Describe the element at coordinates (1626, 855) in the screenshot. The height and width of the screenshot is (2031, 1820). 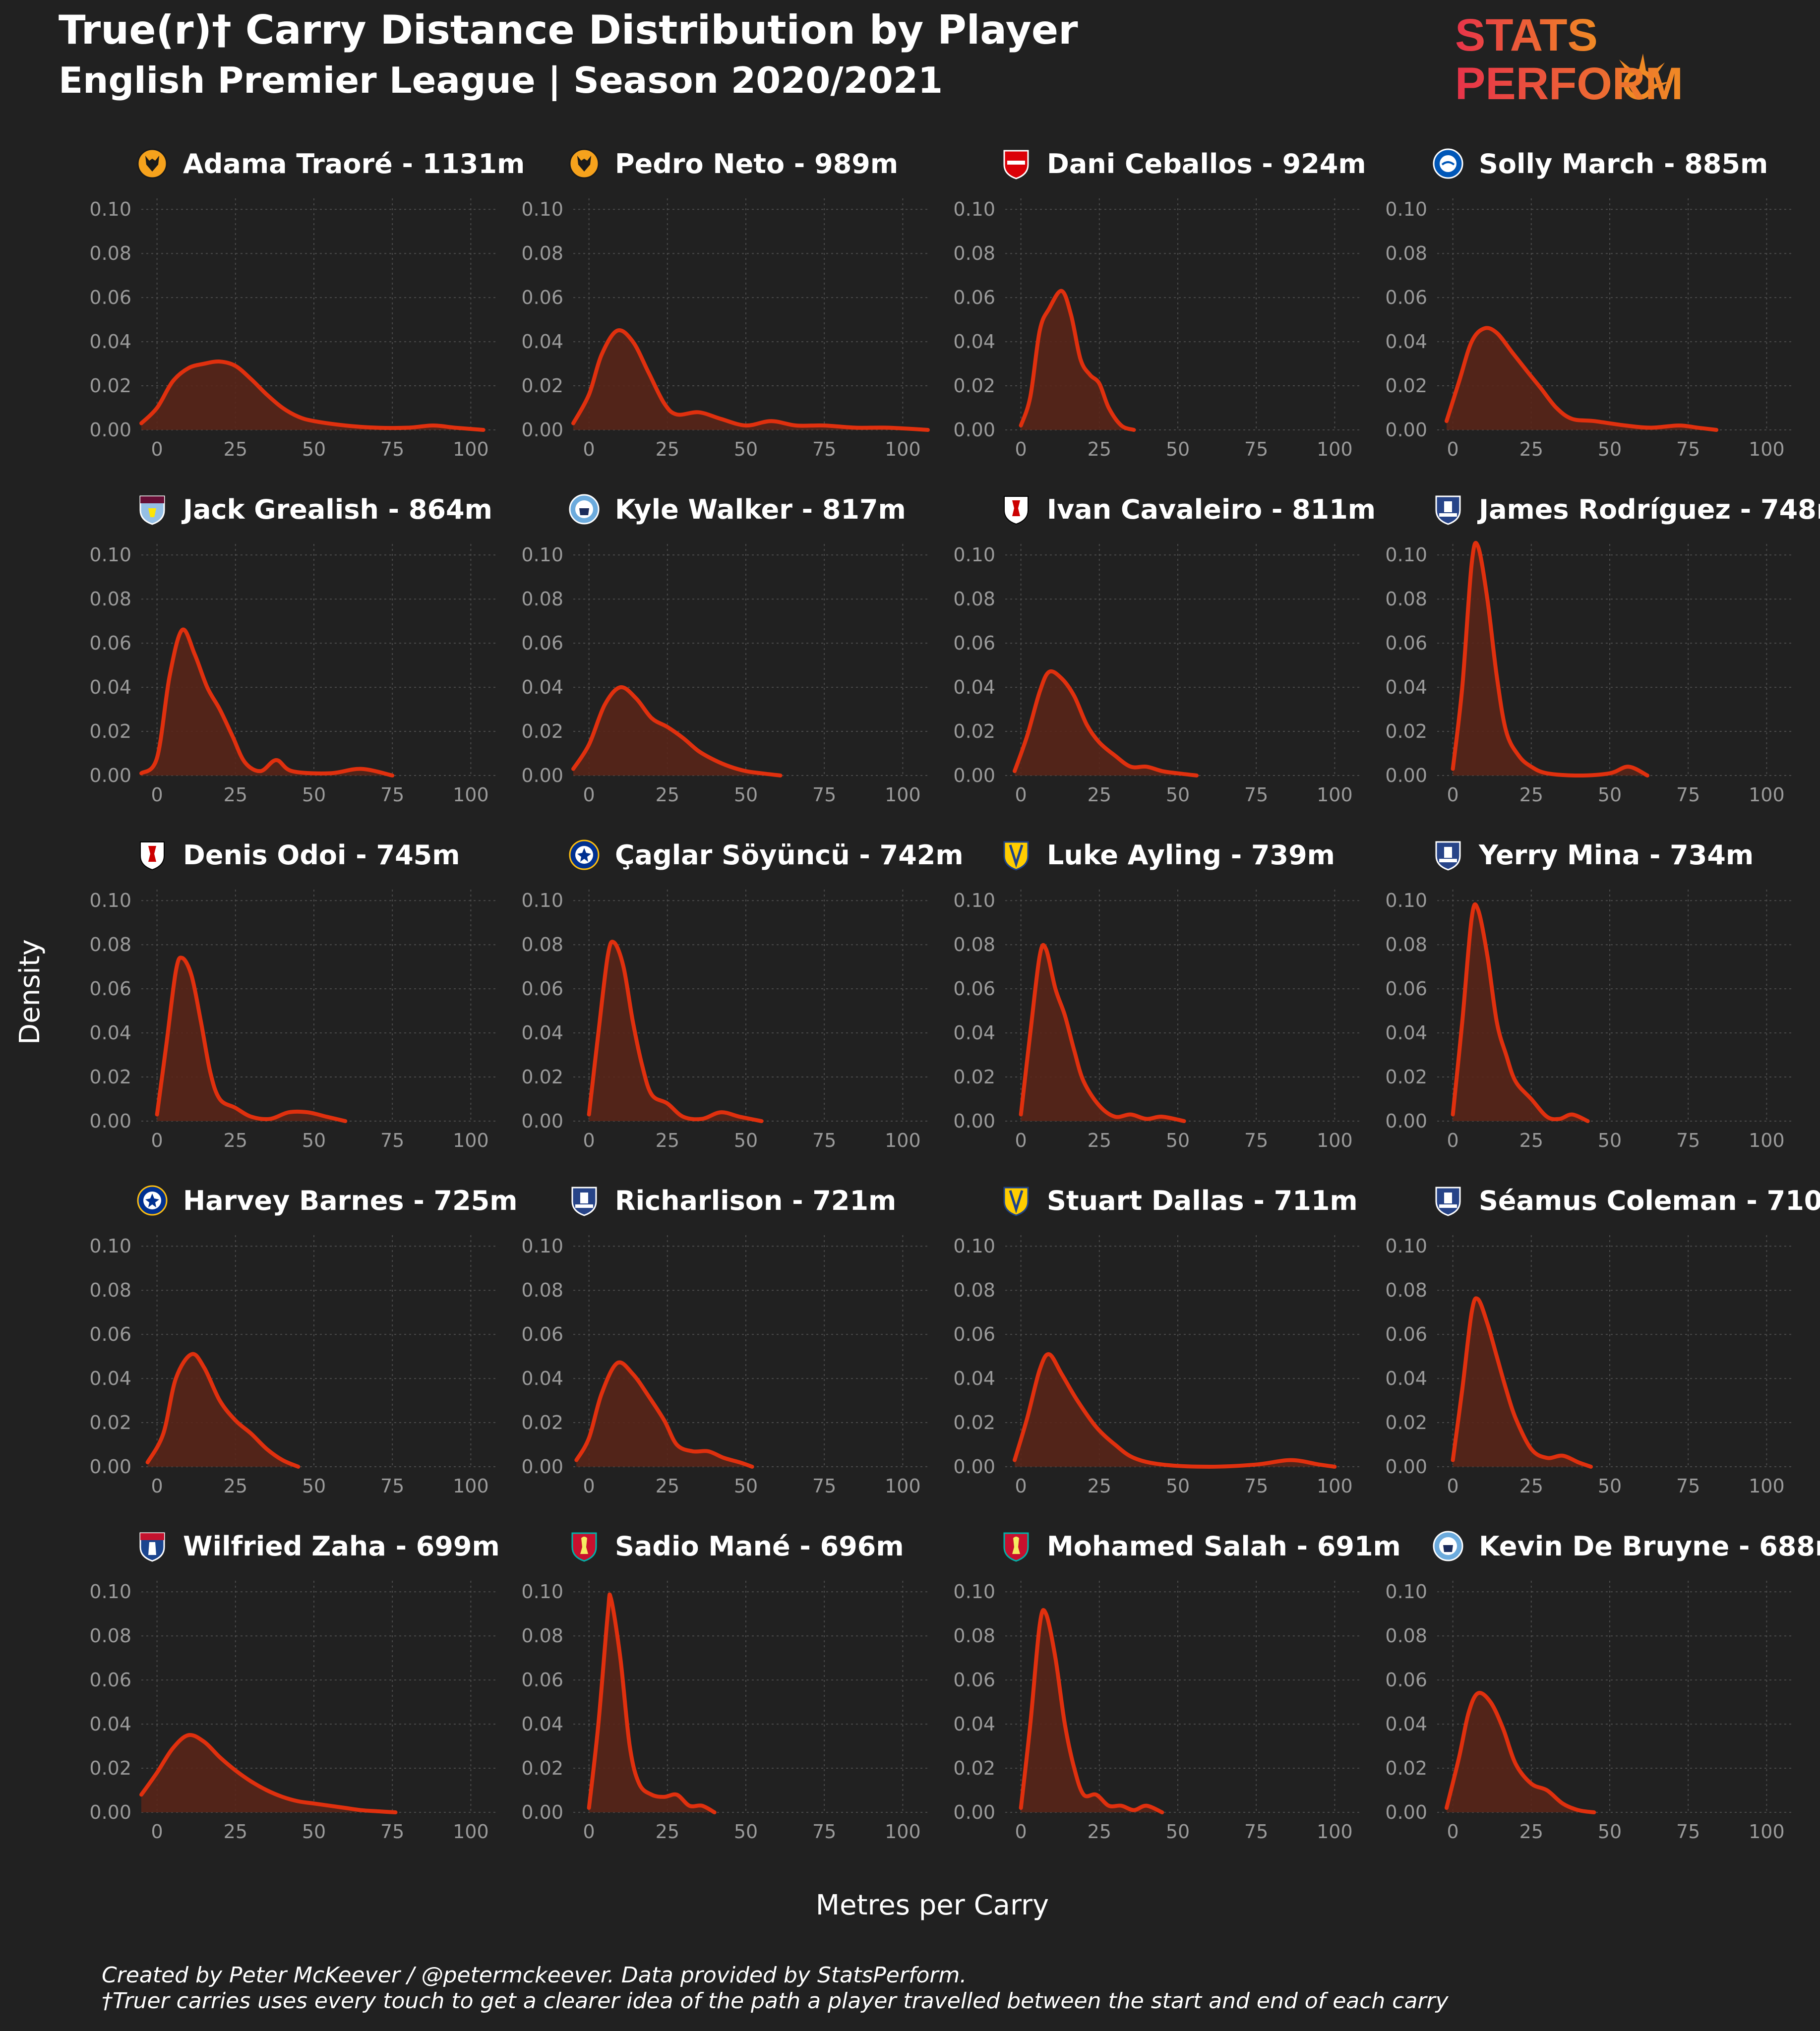
I see `panel-title: Yerry Mina - 734m` at that location.